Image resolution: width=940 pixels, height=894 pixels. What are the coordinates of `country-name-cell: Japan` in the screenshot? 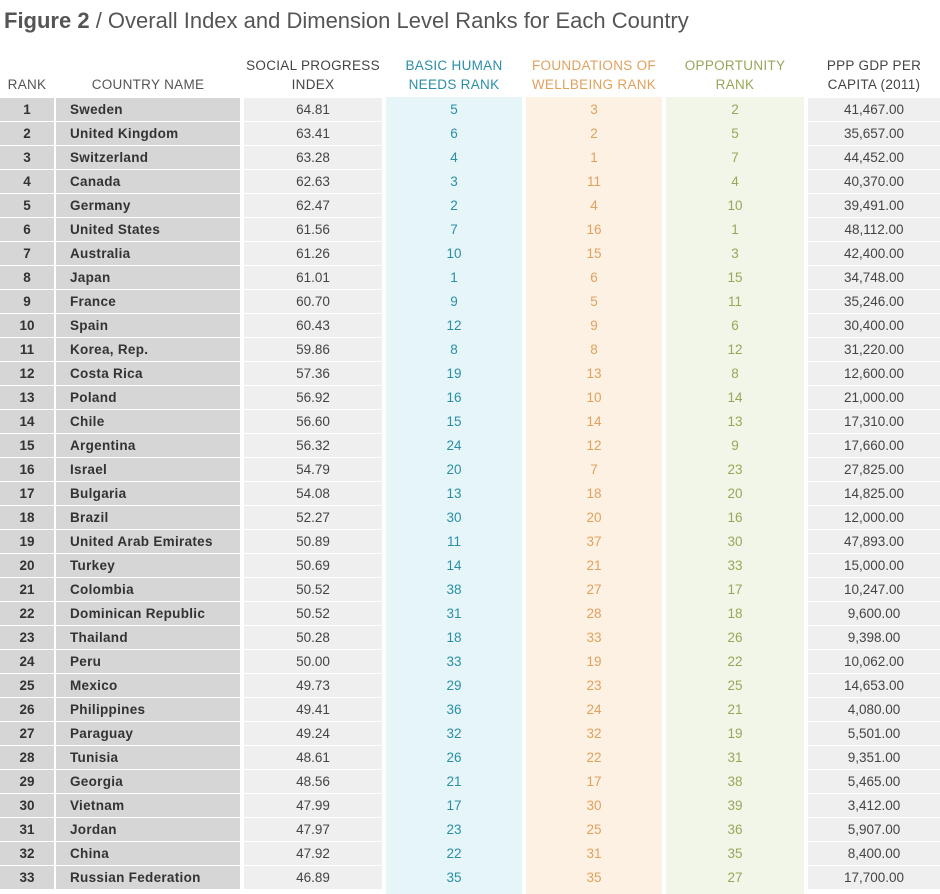 It's located at (148, 277).